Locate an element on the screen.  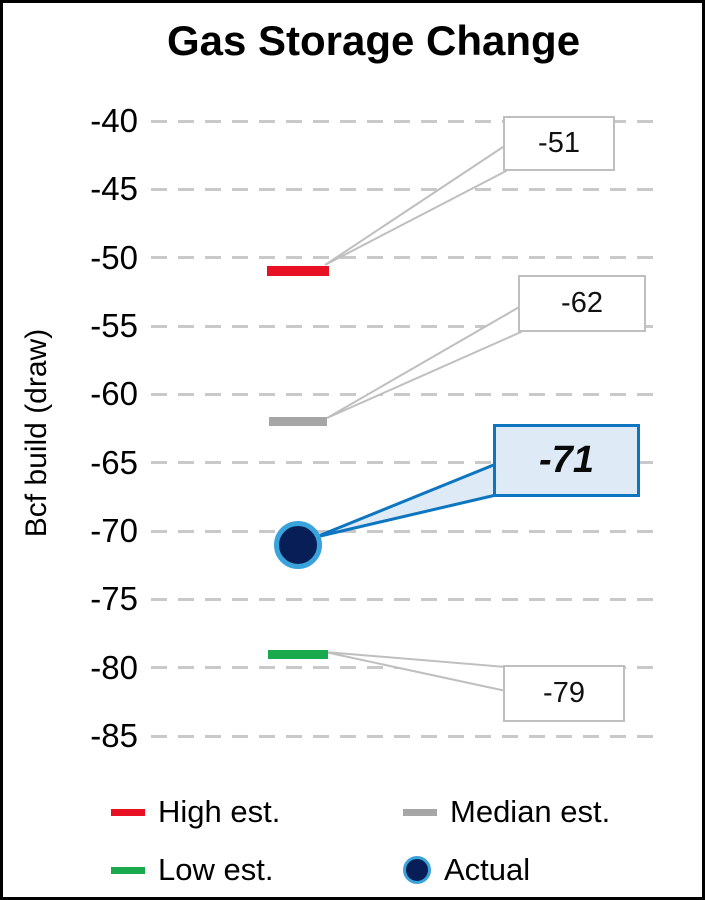
y-tick-label: -55 is located at coordinates (114, 325).